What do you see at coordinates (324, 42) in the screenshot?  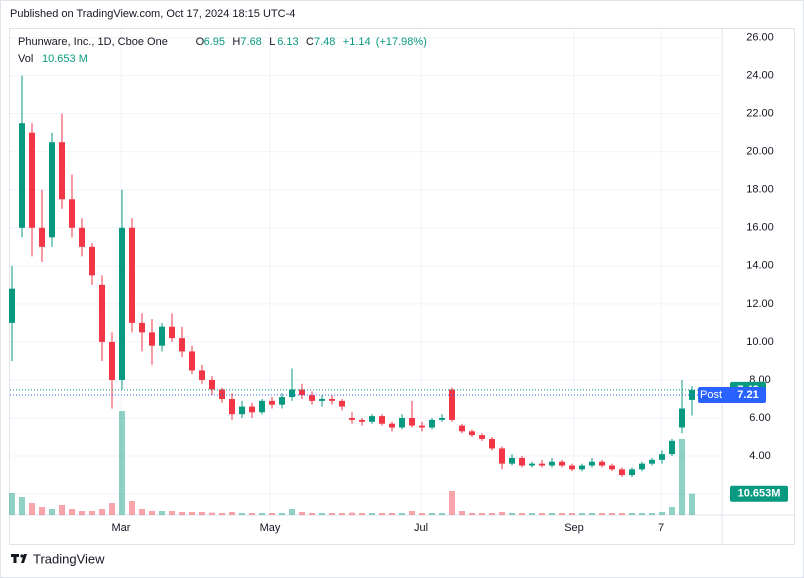 I see `legend-value: 7.48` at bounding box center [324, 42].